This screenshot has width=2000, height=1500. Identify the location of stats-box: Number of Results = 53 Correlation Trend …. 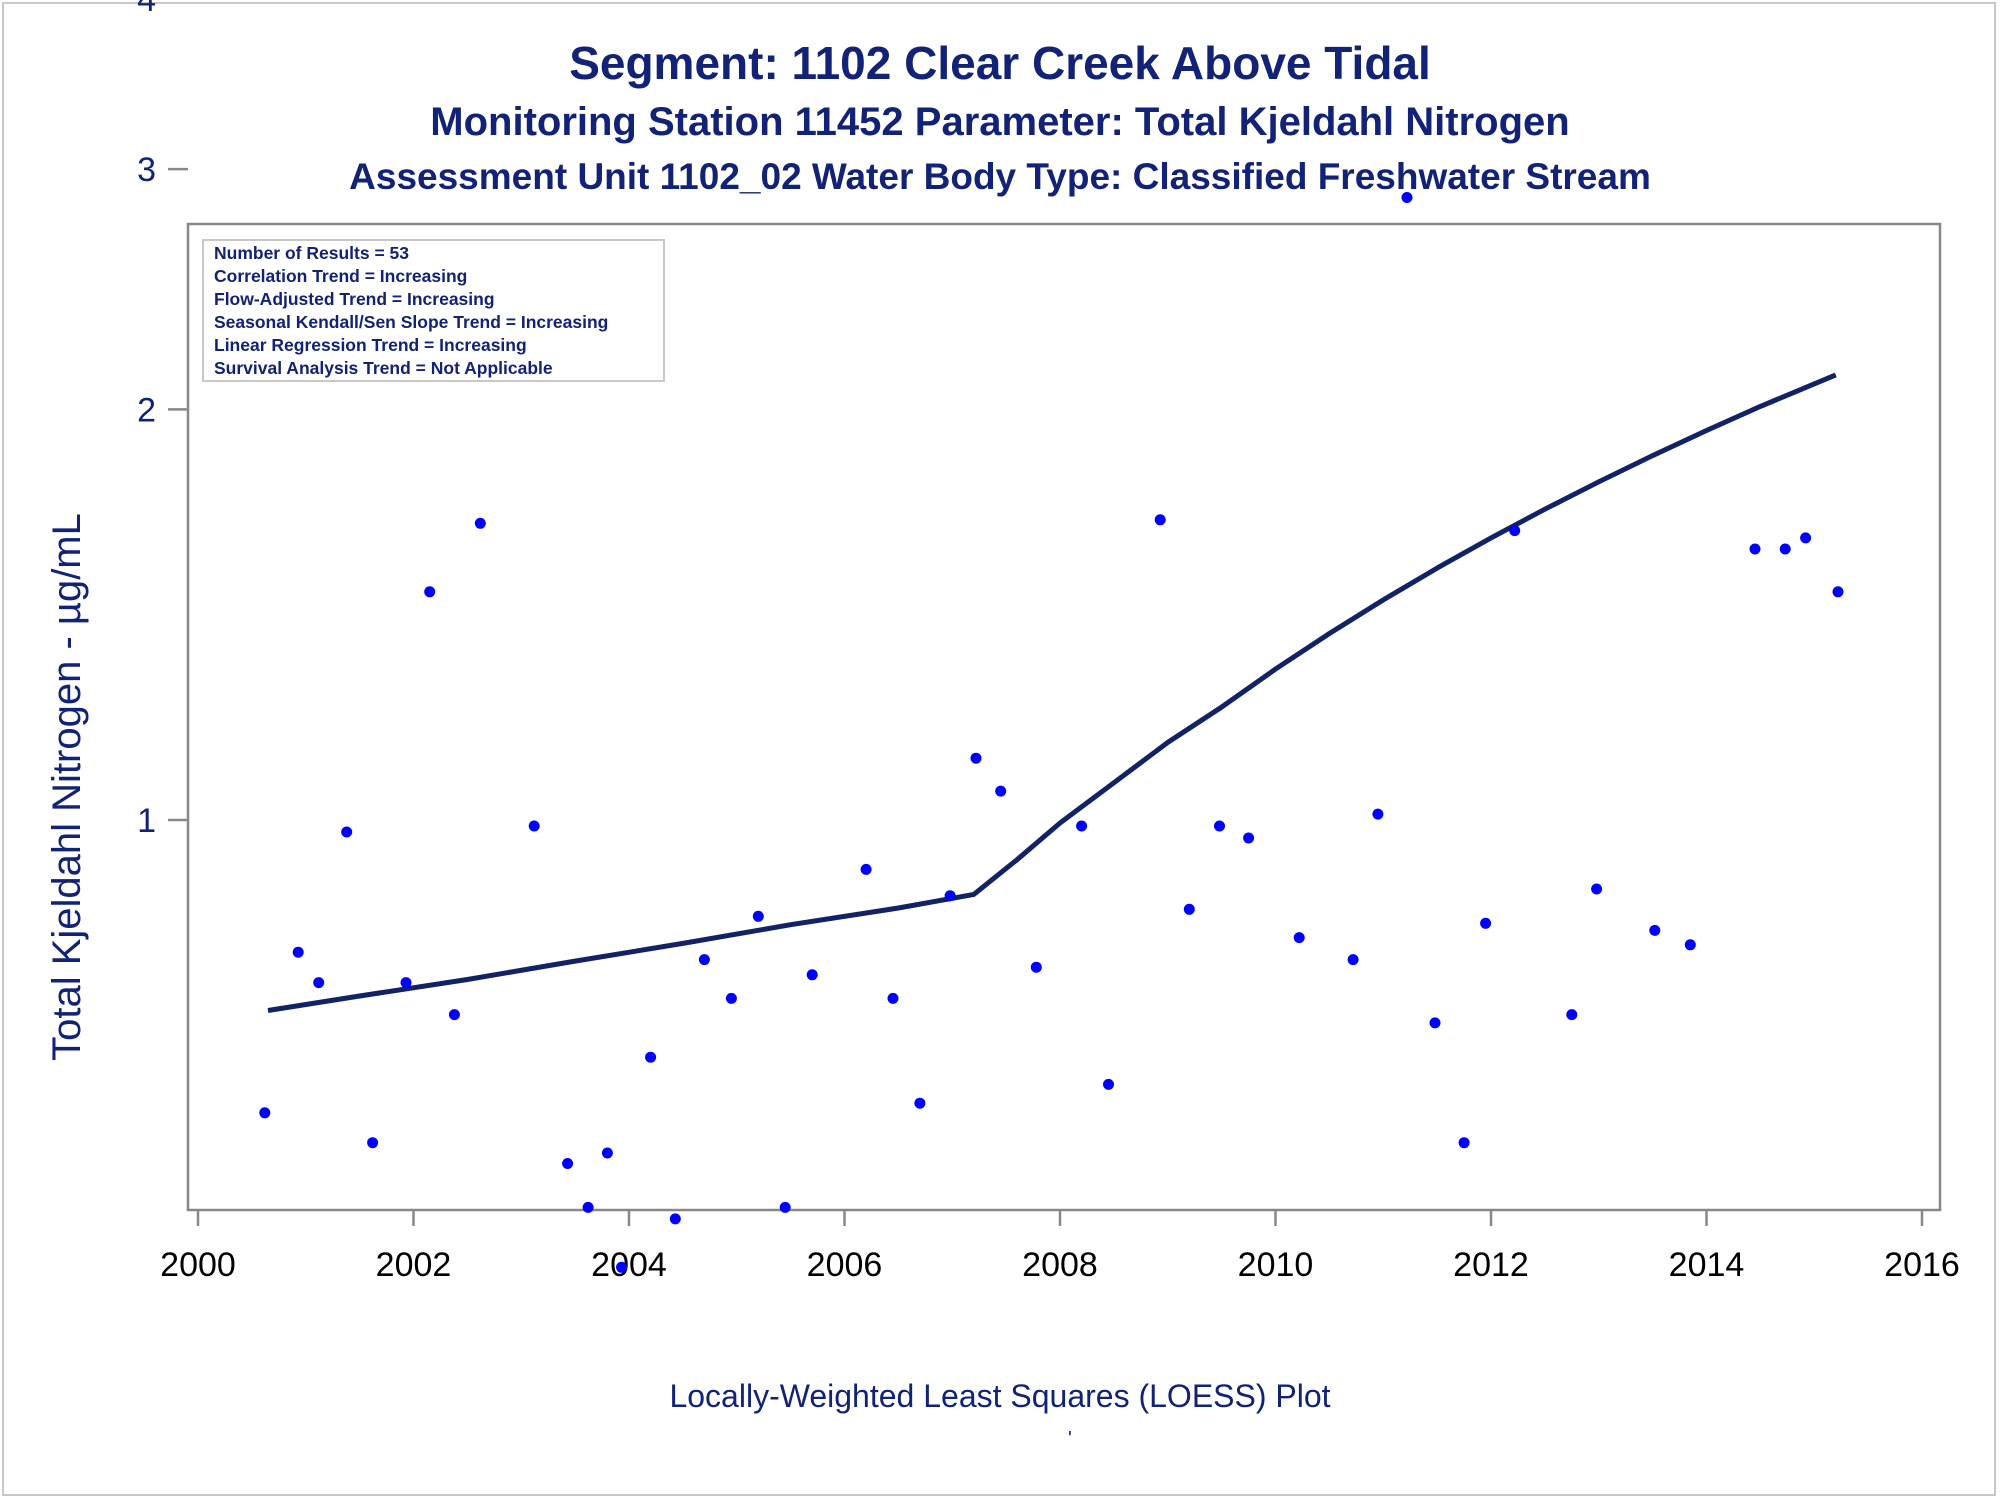
(433, 310).